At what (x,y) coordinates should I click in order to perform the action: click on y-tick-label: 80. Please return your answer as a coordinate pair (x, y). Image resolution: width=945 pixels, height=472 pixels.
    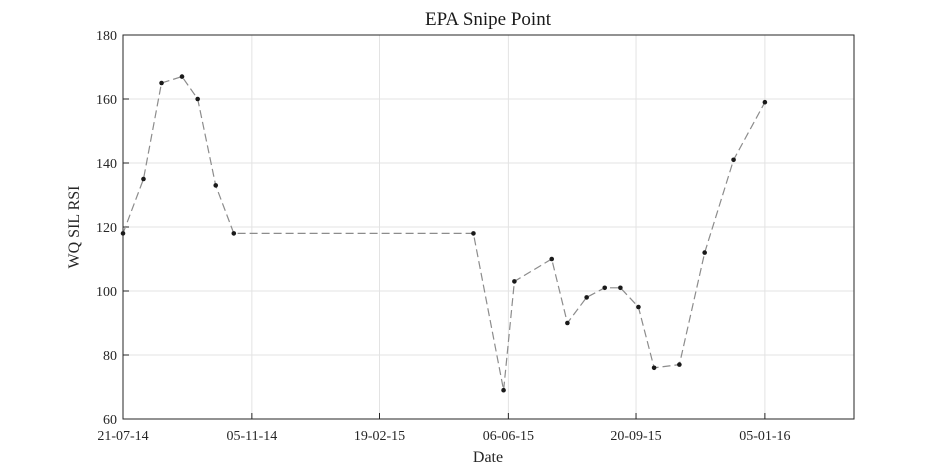
    Looking at the image, I should click on (110, 356).